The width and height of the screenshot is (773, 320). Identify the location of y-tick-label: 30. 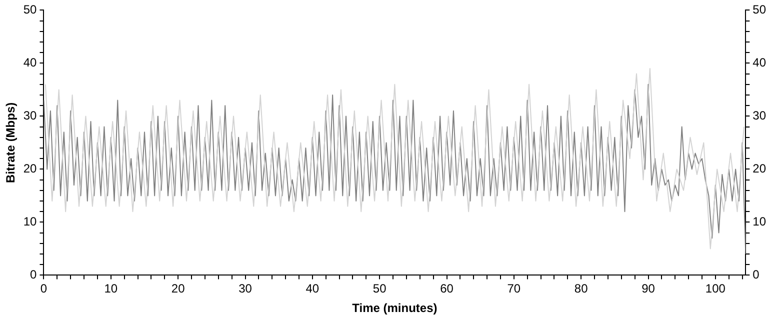
(30, 115).